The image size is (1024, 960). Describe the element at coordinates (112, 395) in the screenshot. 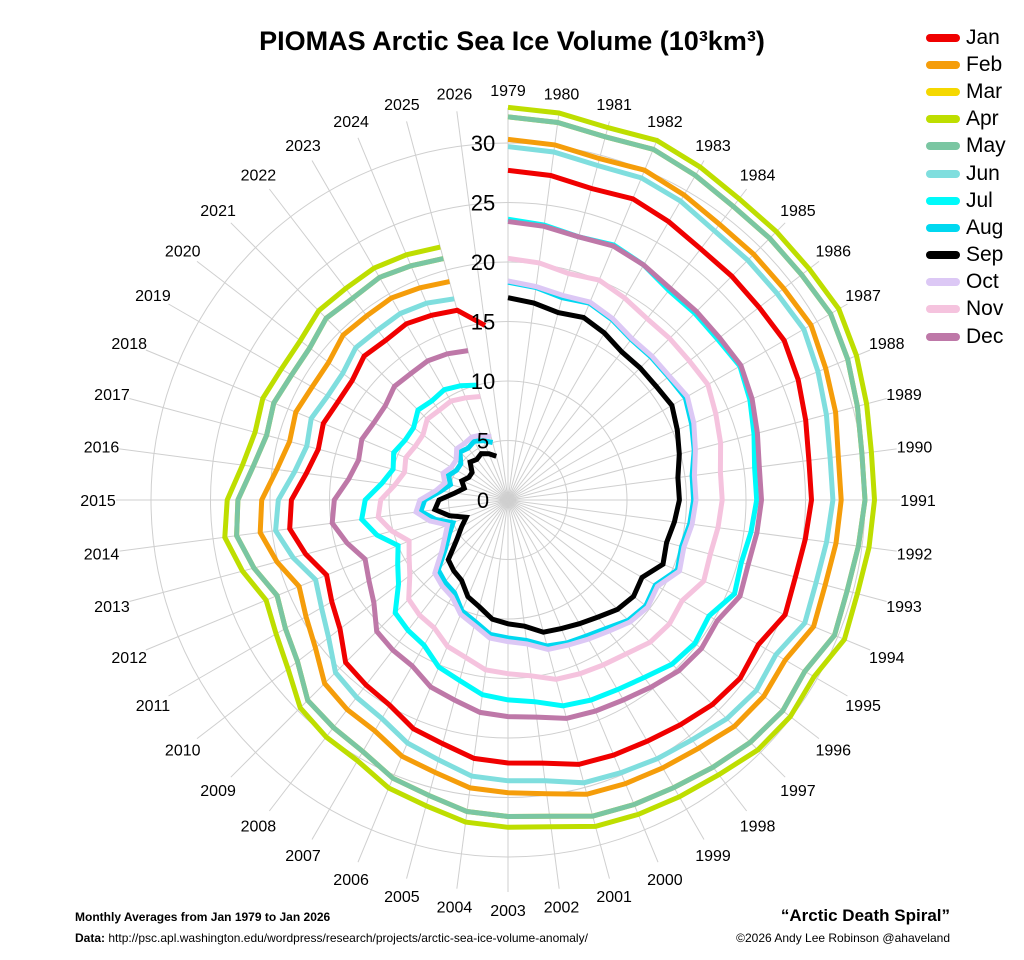

I see `year-label: 2017` at that location.